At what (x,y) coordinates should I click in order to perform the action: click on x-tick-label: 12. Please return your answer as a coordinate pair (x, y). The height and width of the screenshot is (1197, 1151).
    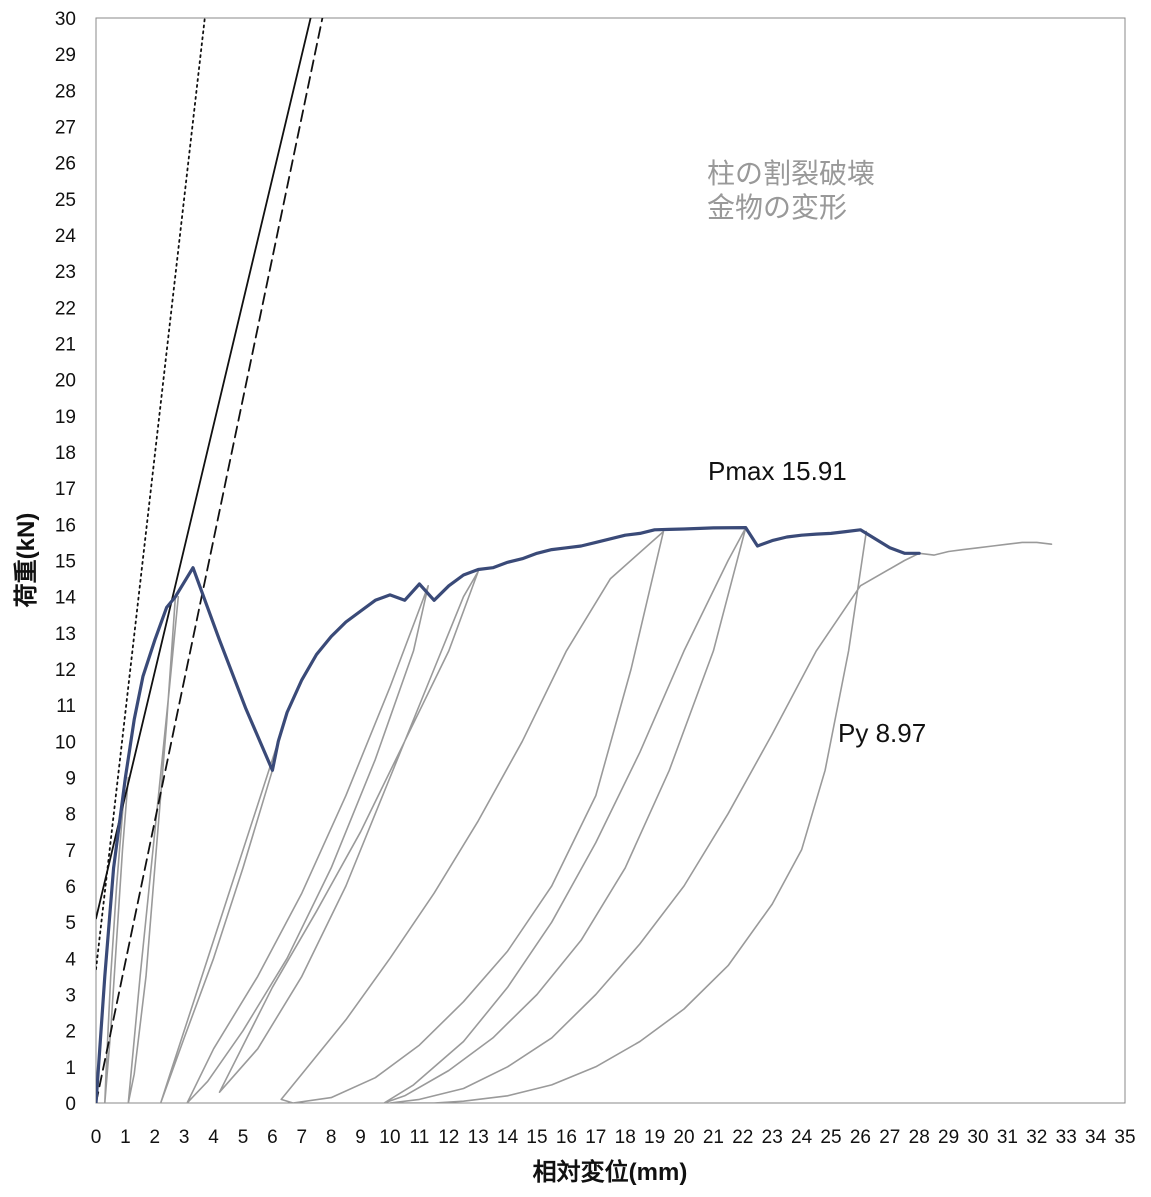
    Looking at the image, I should click on (448, 1137).